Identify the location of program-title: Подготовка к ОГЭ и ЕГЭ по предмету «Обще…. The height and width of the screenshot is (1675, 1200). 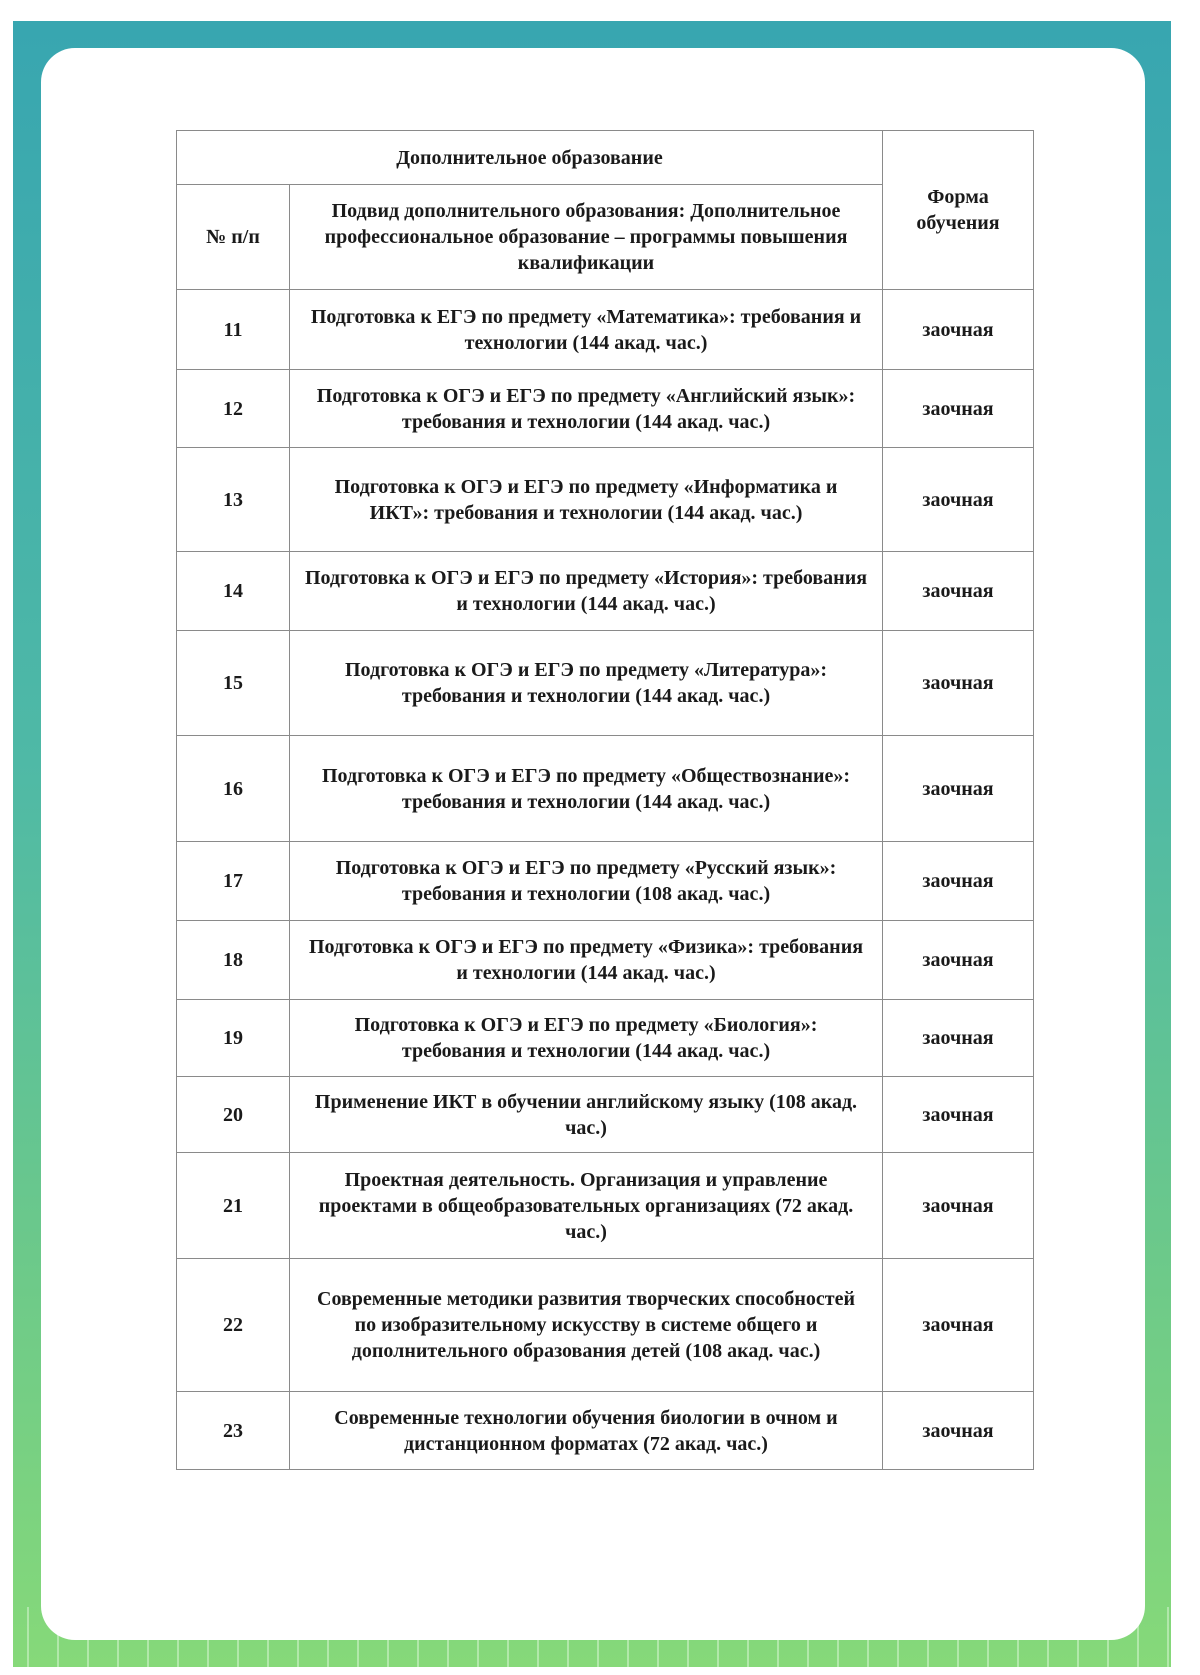
(586, 788).